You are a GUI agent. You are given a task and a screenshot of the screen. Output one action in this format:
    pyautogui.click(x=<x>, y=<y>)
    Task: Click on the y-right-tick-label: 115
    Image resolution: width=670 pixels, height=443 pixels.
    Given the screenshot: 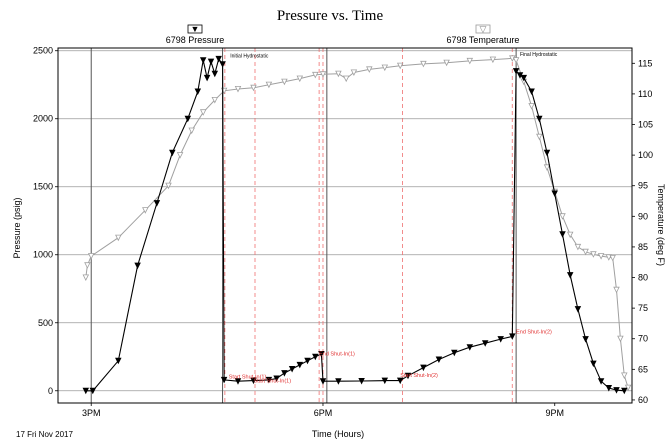 What is the action you would take?
    pyautogui.click(x=645, y=63)
    